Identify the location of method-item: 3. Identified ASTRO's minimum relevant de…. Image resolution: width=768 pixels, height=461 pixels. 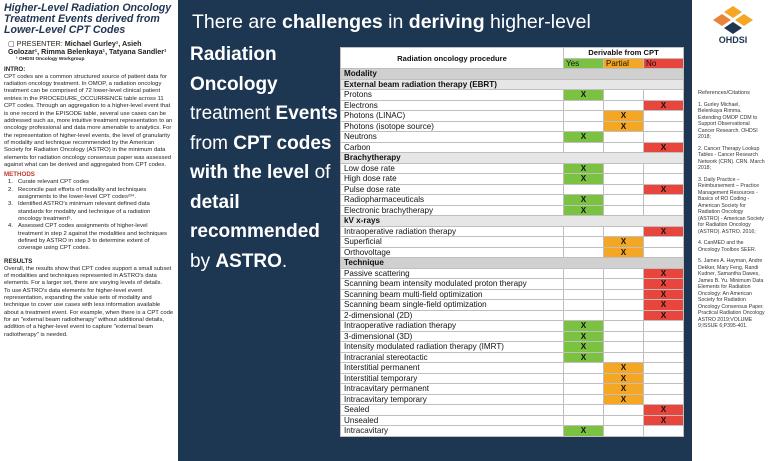
(91, 212).